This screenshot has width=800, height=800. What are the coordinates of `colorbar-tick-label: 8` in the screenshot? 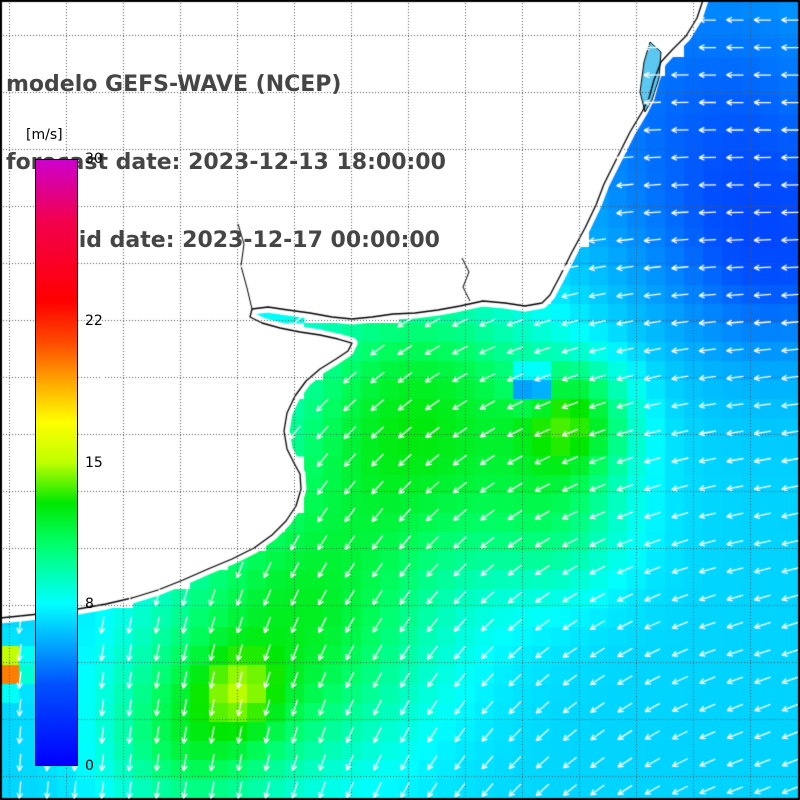 It's located at (89, 604).